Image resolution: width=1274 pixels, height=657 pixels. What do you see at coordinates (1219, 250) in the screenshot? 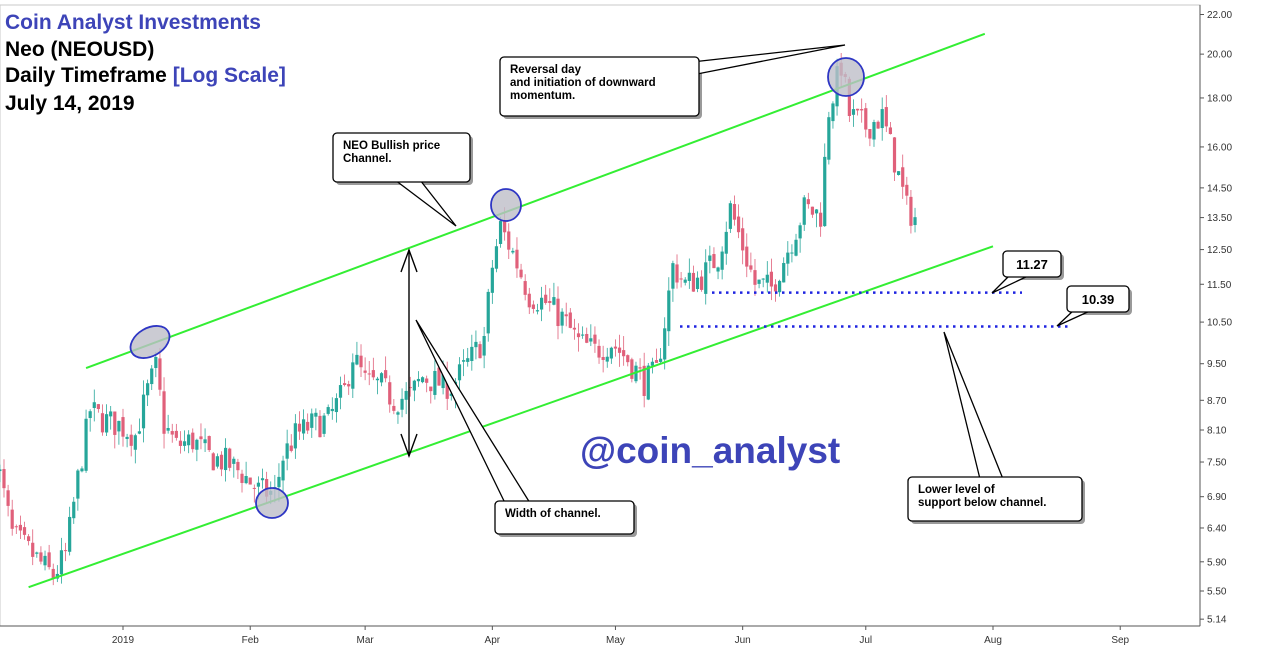
I see `y-tick-label: 12.50` at bounding box center [1219, 250].